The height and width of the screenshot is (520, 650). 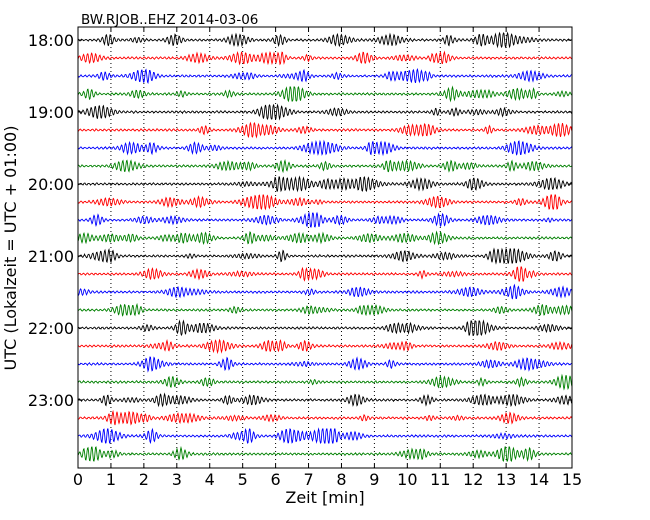 I want to click on x-tick-label: 1, so click(x=111, y=479).